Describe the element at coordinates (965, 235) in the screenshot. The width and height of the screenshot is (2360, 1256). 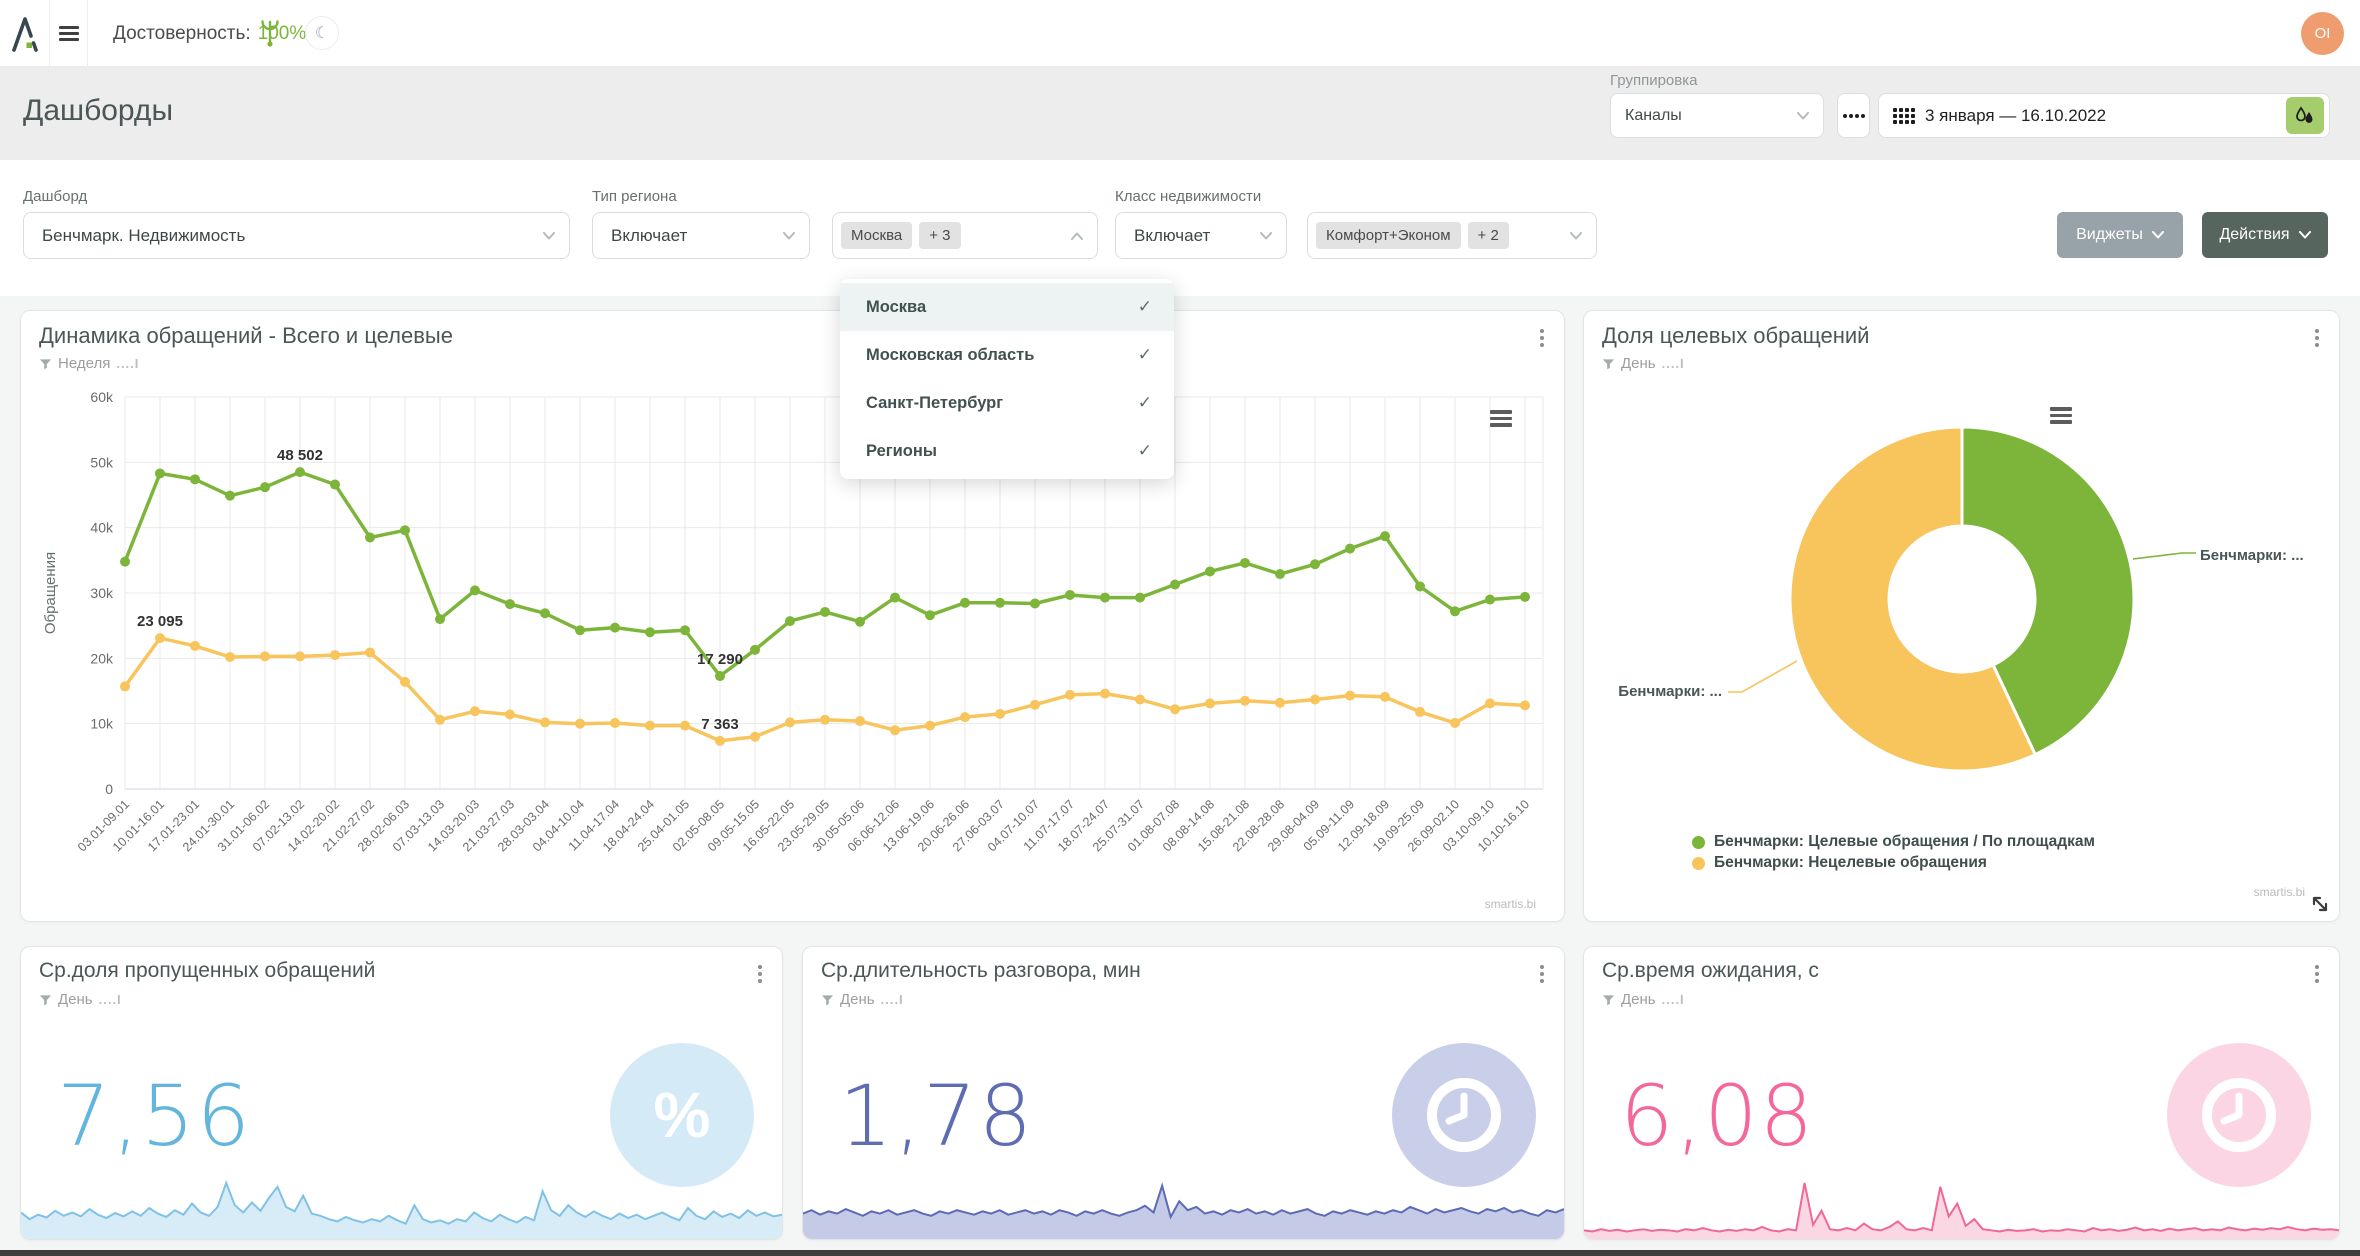
I see `region-multiselect: Москва + 3` at that location.